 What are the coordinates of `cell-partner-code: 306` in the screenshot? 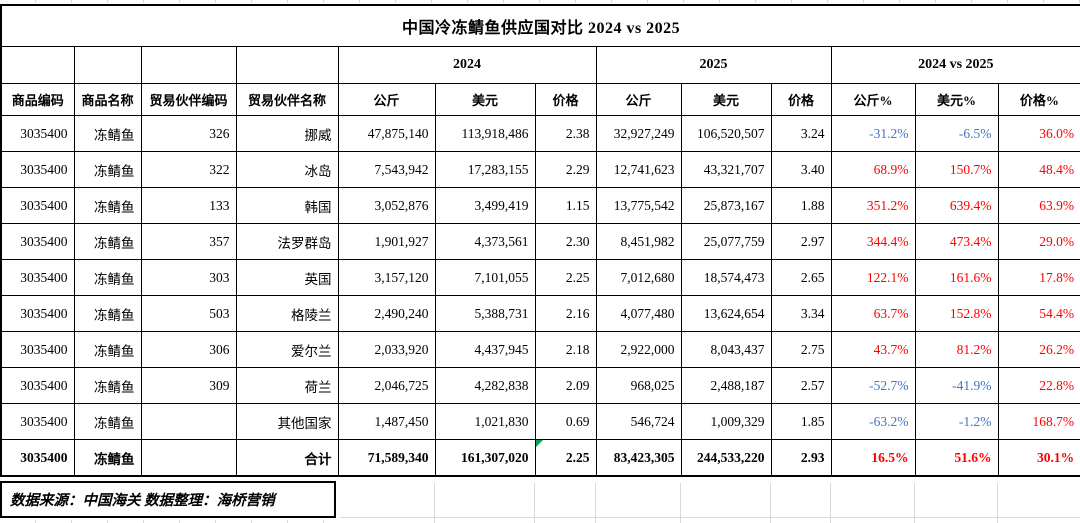 It's located at (188, 349).